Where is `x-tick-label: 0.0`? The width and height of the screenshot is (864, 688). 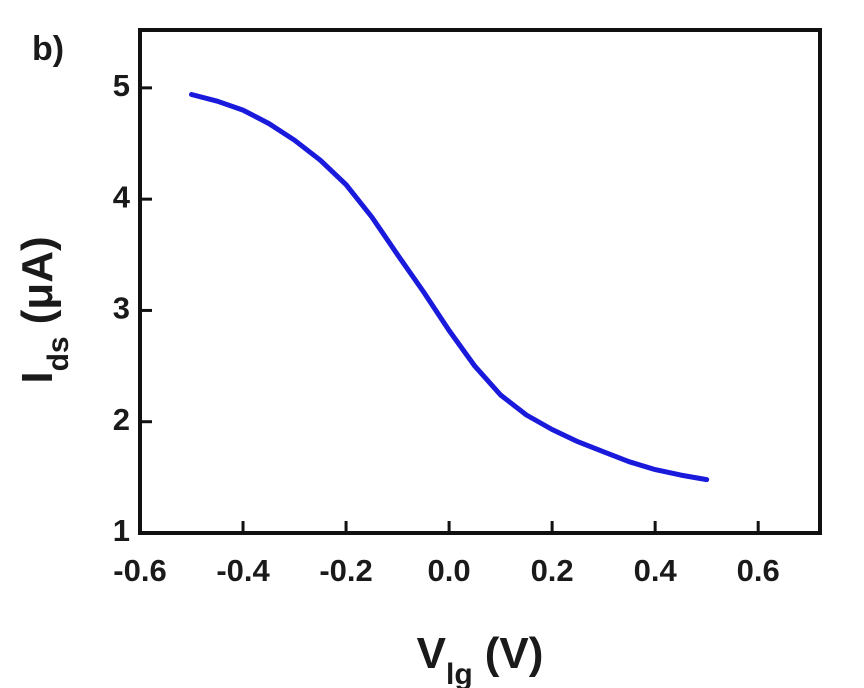
x-tick-label: 0.0 is located at coordinates (449, 570).